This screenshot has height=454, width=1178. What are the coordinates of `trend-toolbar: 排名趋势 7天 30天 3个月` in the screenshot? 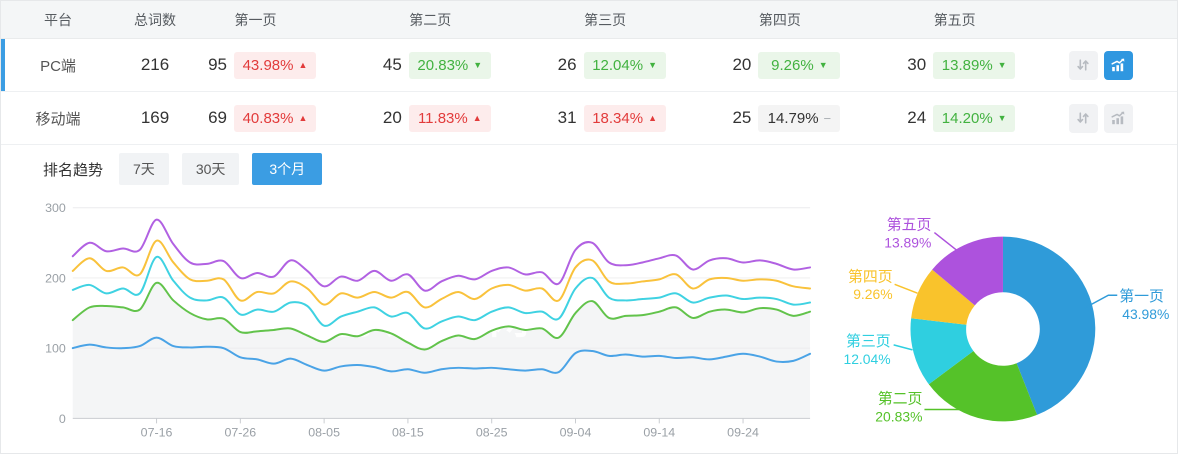 It's located at (589, 169).